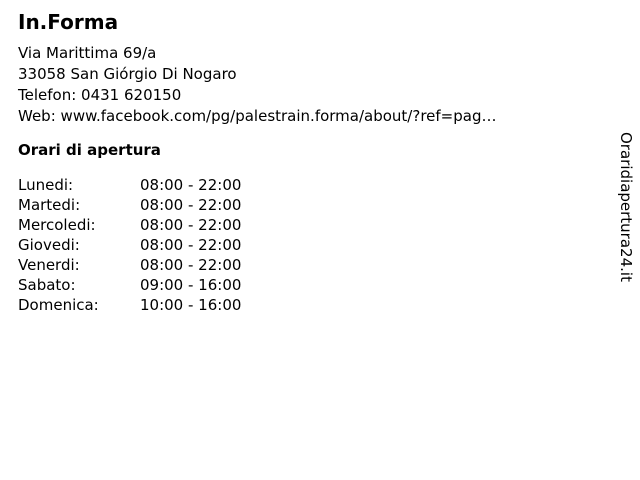 Image resolution: width=640 pixels, height=480 pixels. Describe the element at coordinates (191, 285) in the screenshot. I see `time-range: 09:00 - 16:00` at that location.